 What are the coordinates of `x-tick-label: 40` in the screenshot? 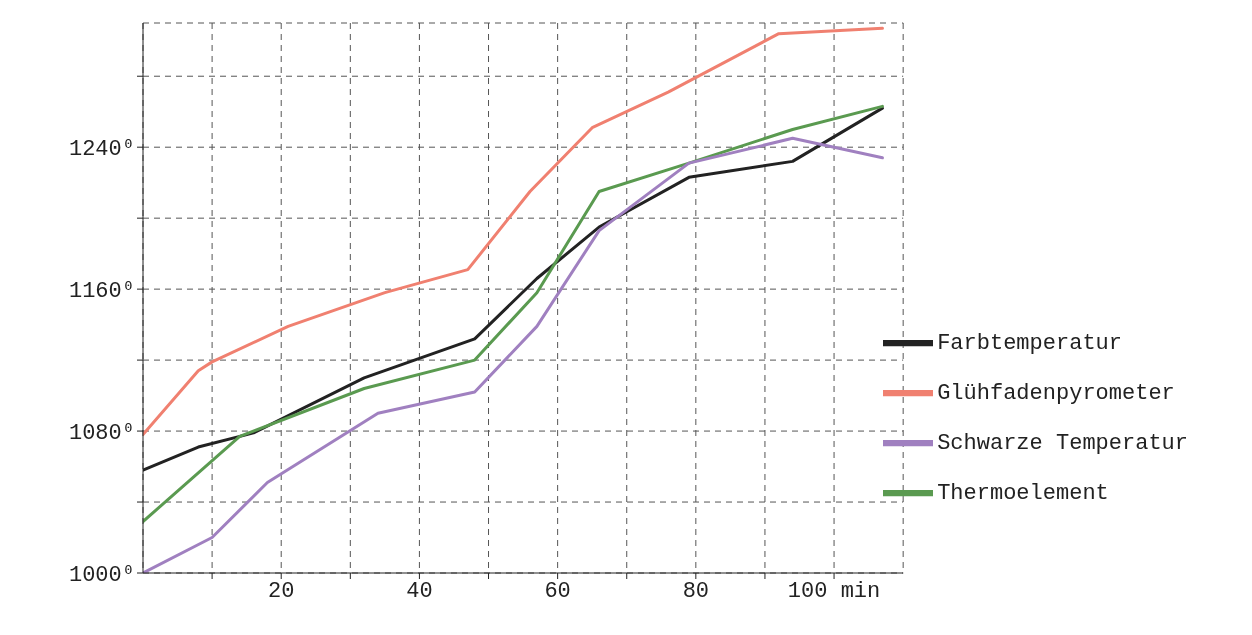 It's located at (419, 591).